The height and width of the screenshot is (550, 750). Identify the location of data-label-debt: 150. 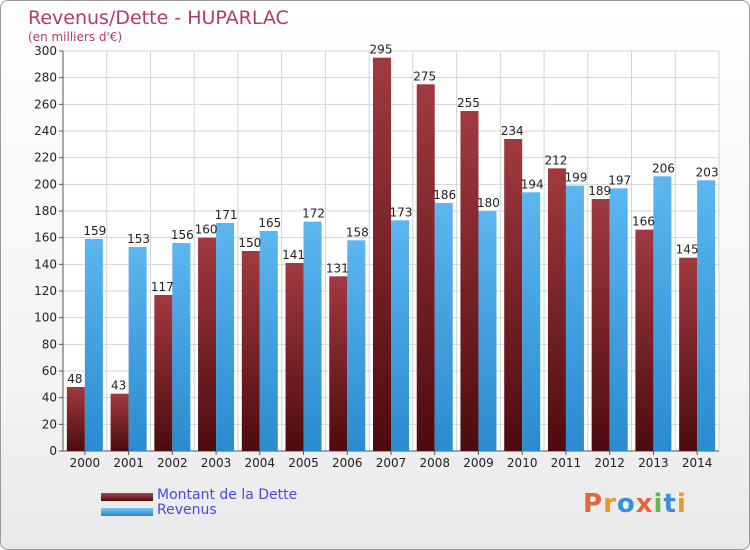
(249, 243).